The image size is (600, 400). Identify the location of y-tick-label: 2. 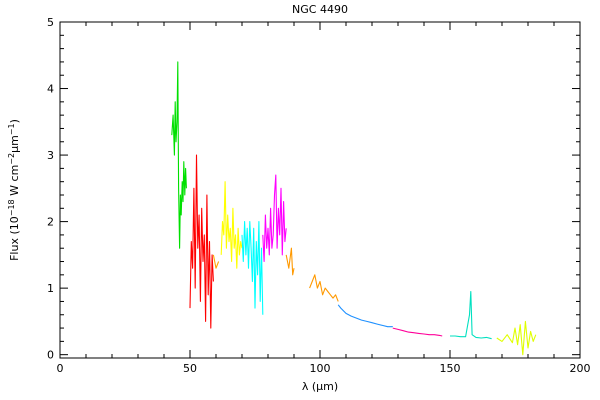
(50, 222).